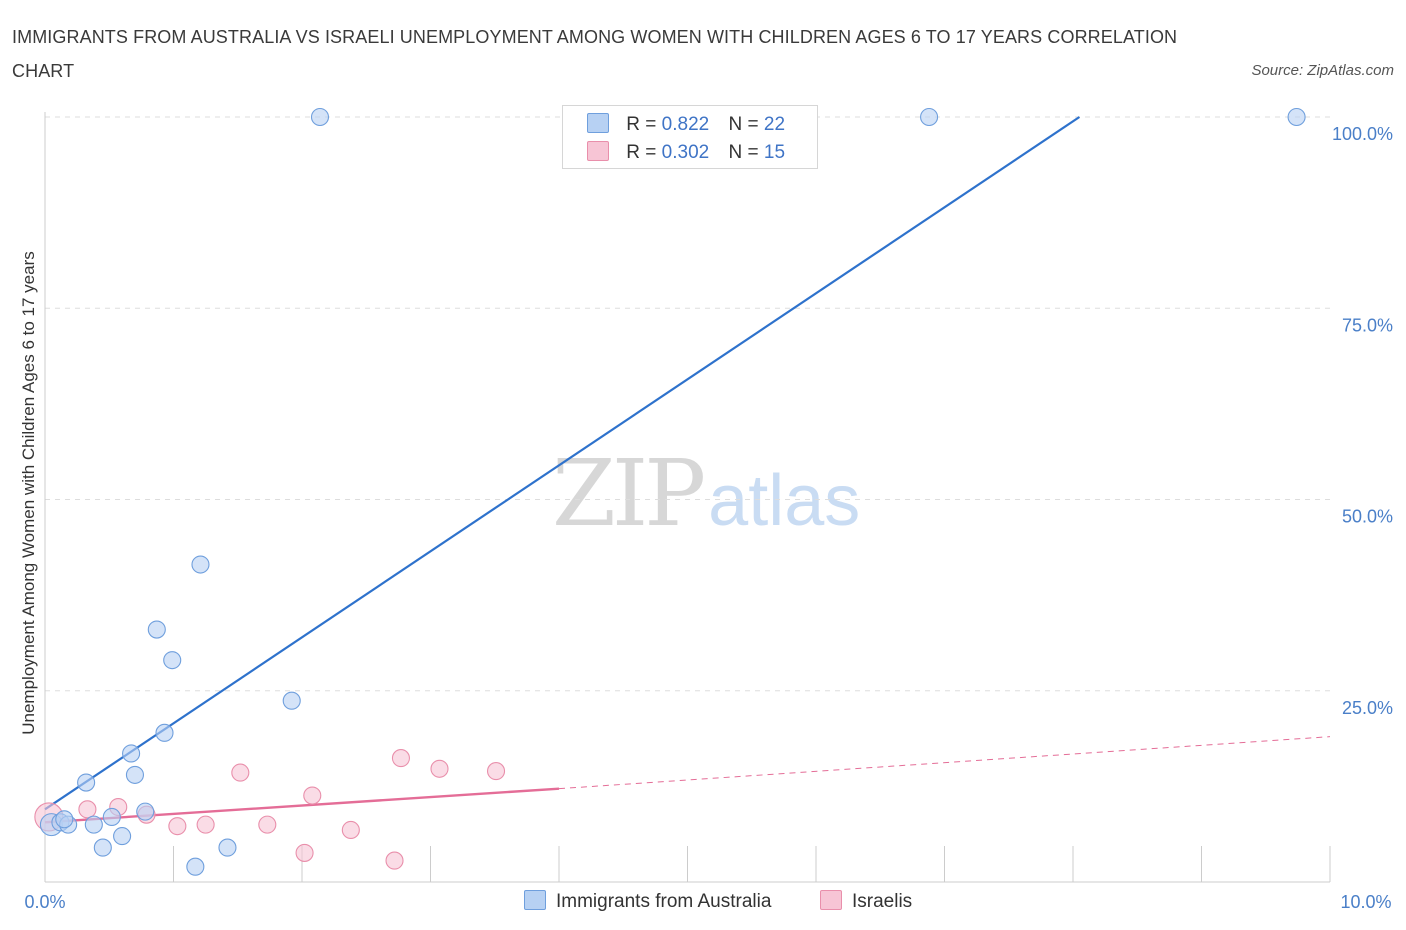 This screenshot has width=1406, height=930. Describe the element at coordinates (774, 124) in the screenshot. I see `legend-n-value: 22` at that location.